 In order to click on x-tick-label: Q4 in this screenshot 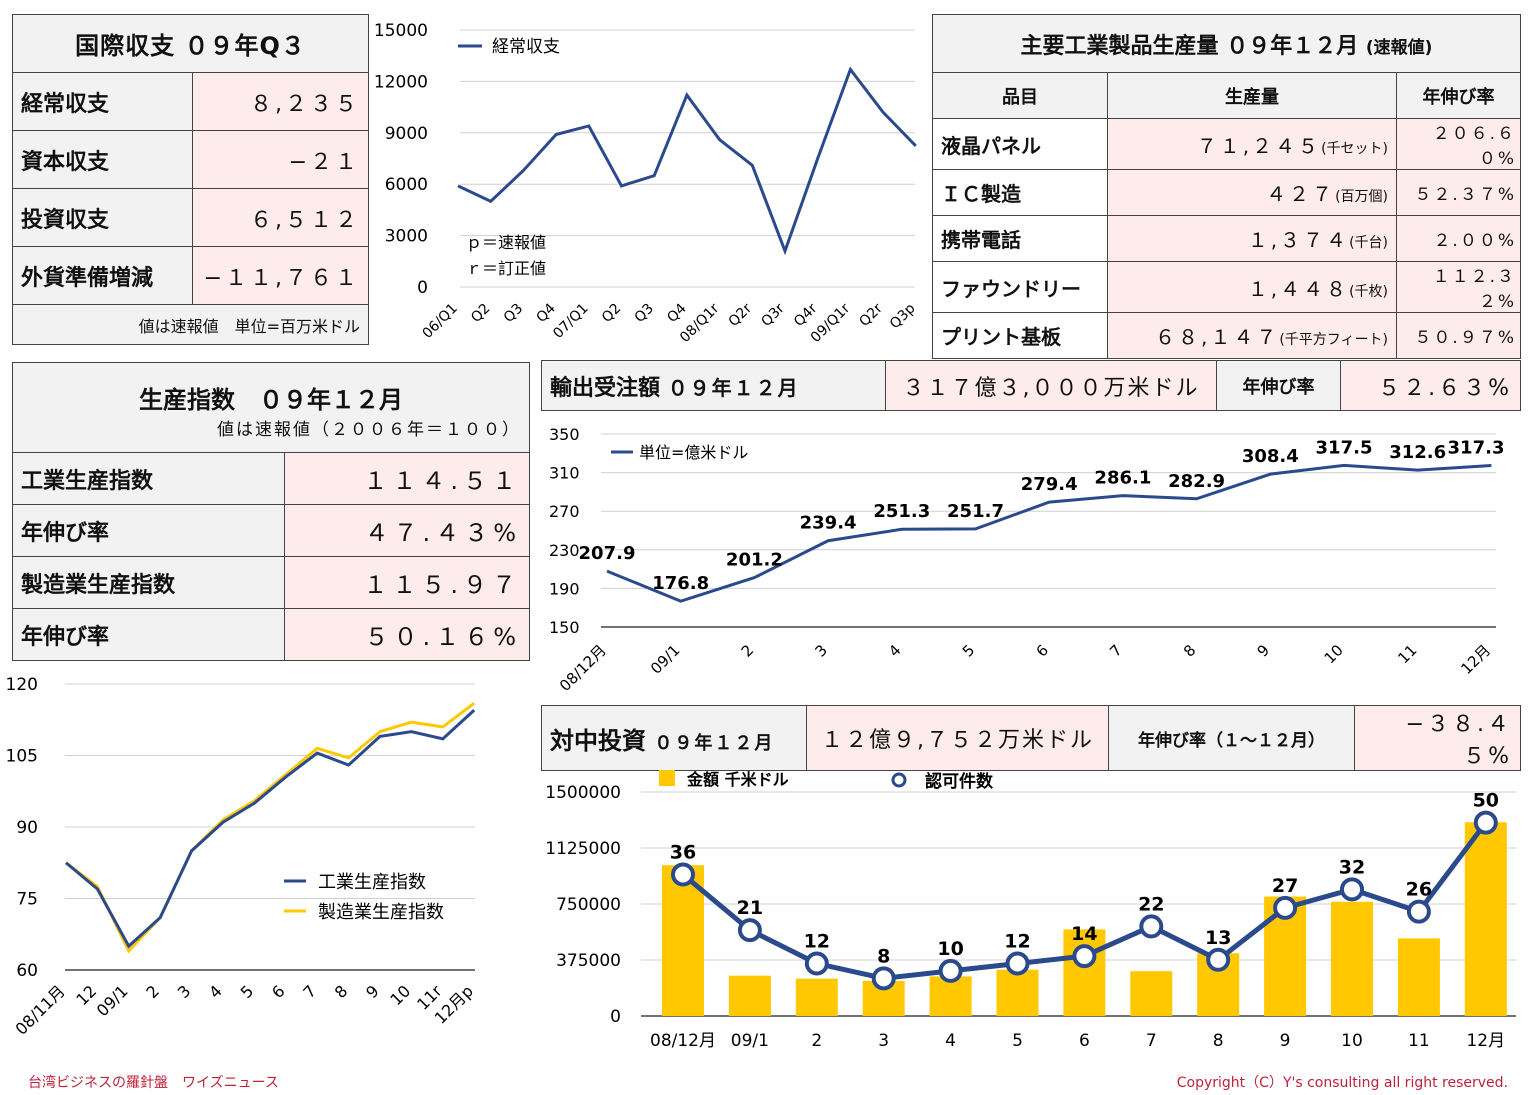, I will do `click(546, 312)`.